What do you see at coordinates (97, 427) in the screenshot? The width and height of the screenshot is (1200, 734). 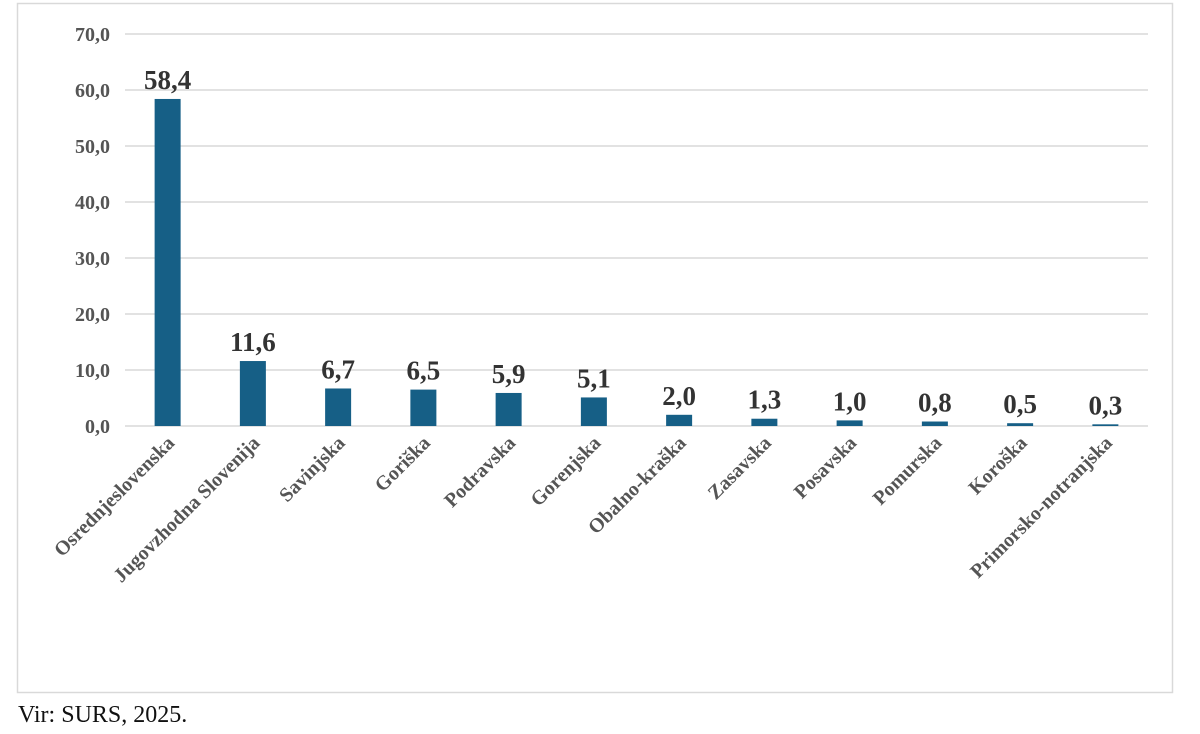 I see `y-tick-label: 0,0` at bounding box center [97, 427].